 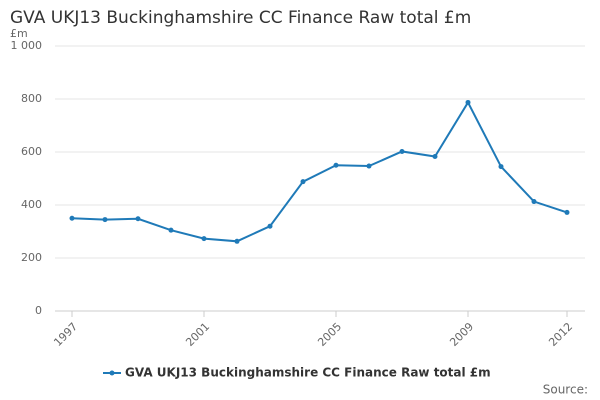 I want to click on x-tick-label: 2009, so click(x=461, y=334).